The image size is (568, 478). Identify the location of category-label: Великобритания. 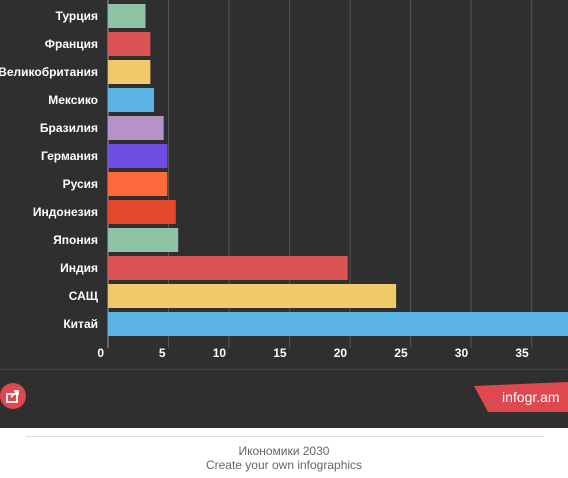
(49, 72).